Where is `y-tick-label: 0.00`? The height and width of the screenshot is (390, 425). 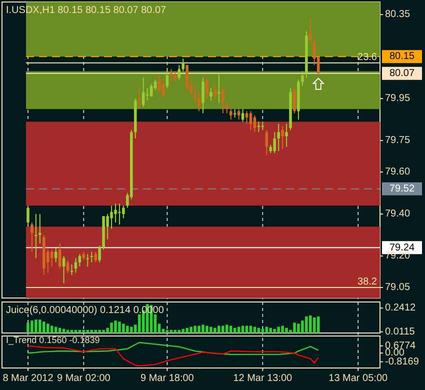
y-tick-label: 0.00 is located at coordinates (395, 353).